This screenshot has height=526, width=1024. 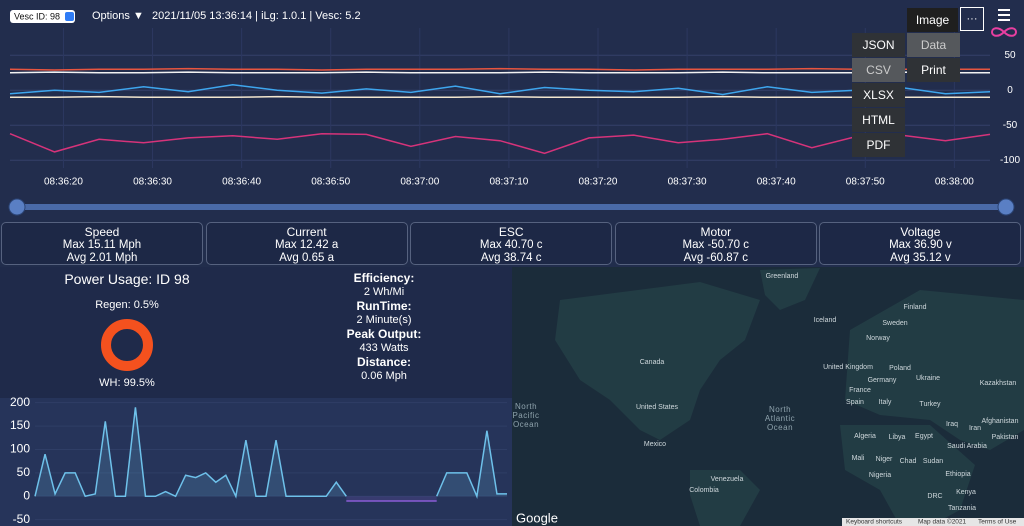 What do you see at coordinates (907, 475) in the screenshot?
I see `africa` at bounding box center [907, 475].